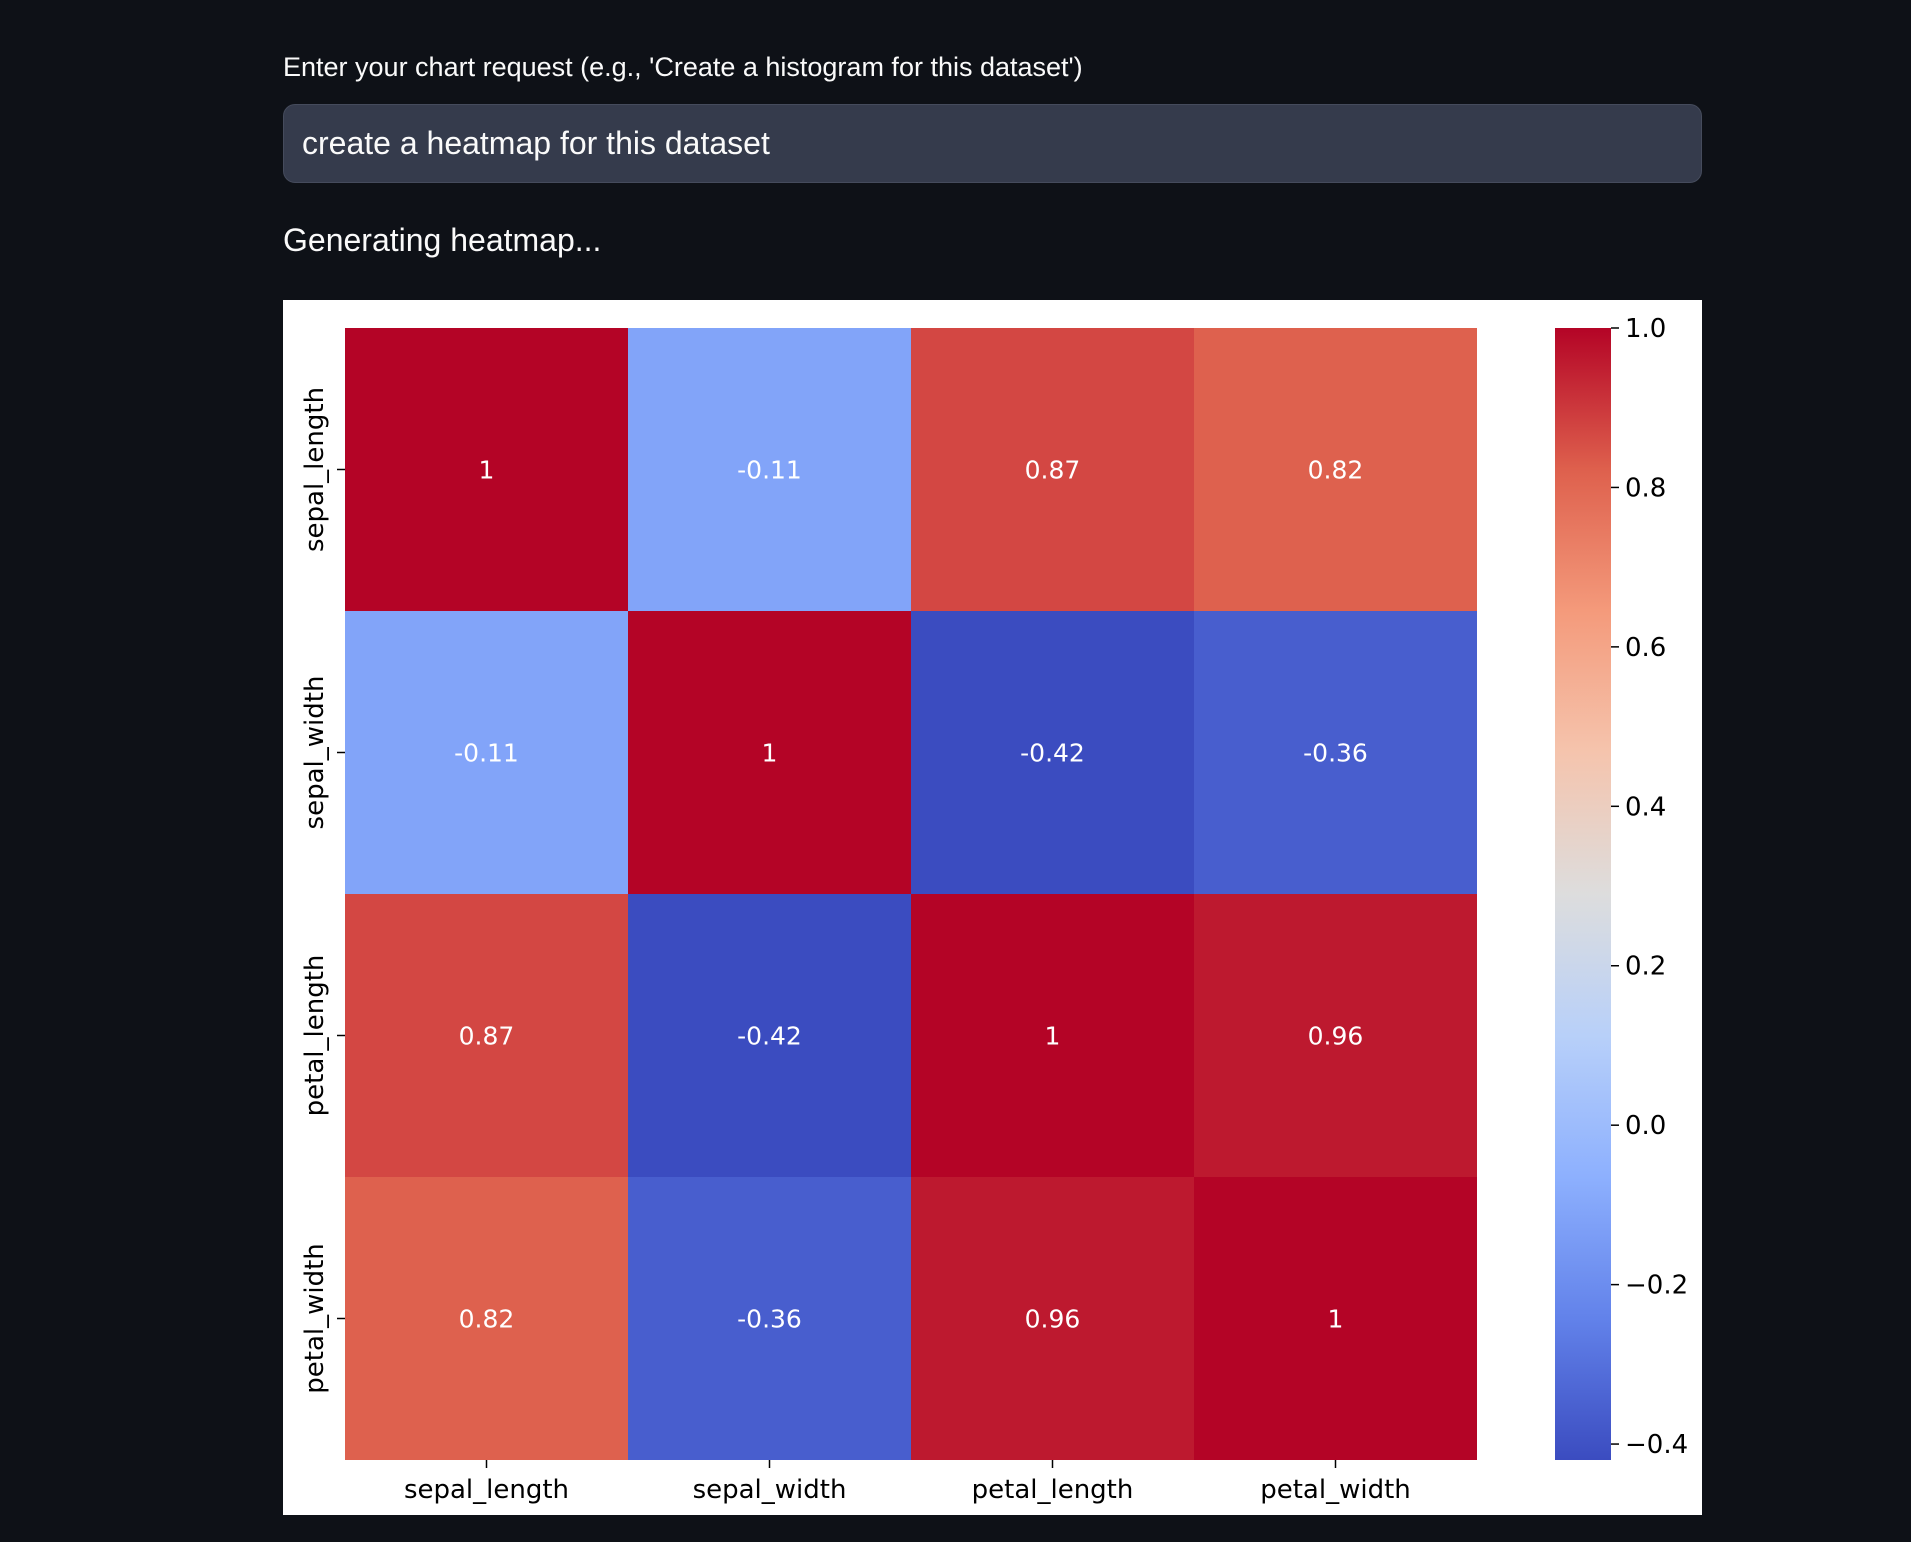 The width and height of the screenshot is (1911, 1542). Describe the element at coordinates (1645, 967) in the screenshot. I see `colorbar-tick-label: 0.2` at that location.